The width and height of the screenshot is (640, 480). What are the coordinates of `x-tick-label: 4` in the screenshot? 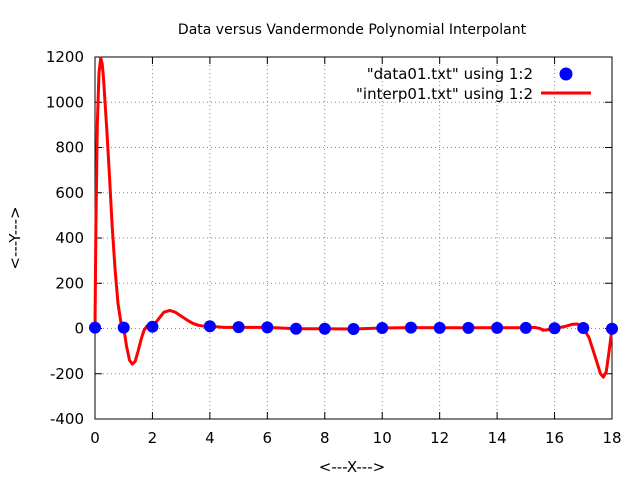 It's located at (210, 438).